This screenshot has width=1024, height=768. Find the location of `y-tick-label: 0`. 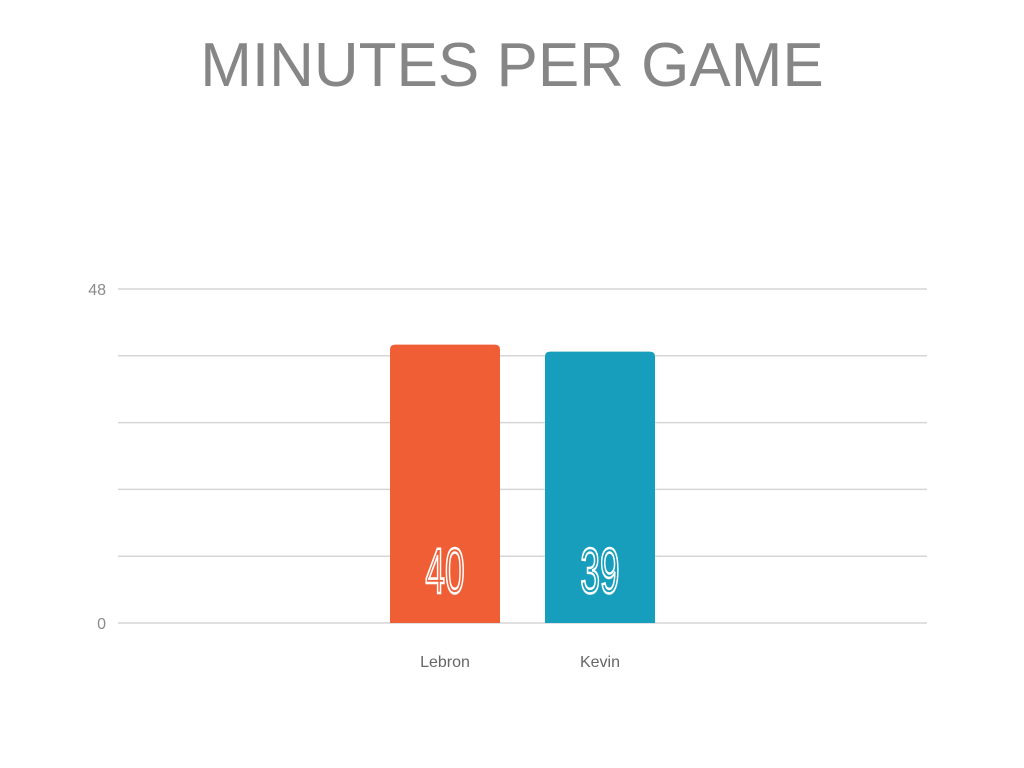

y-tick-label: 0 is located at coordinates (101, 624).